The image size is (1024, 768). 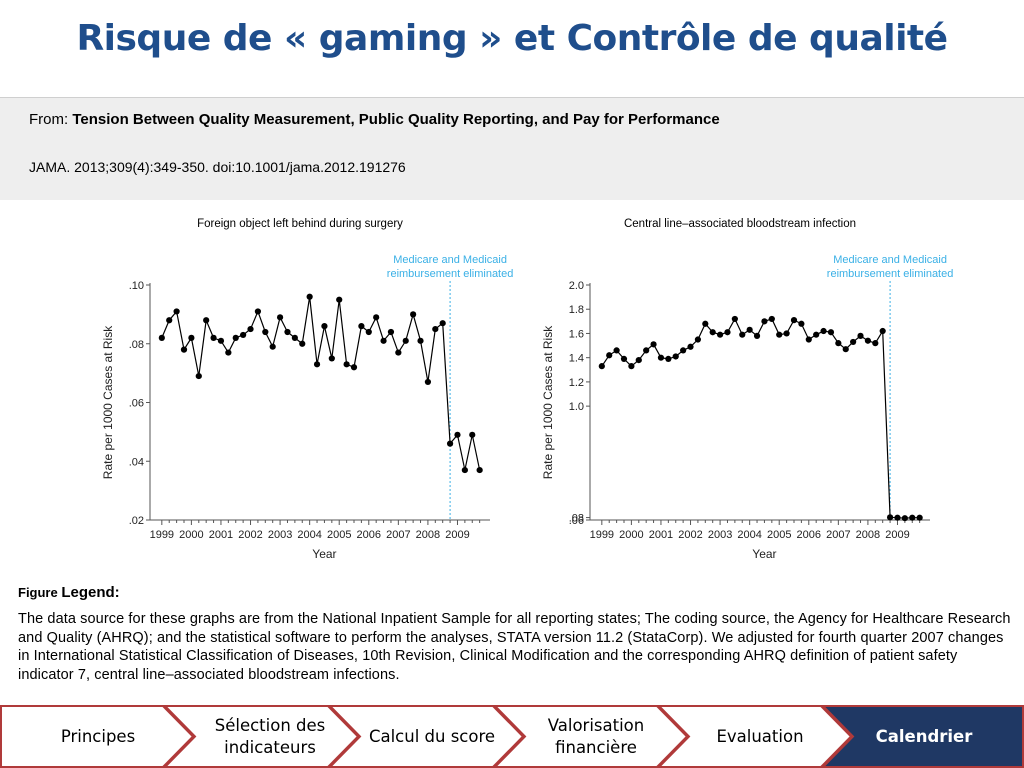 What do you see at coordinates (548, 402) in the screenshot?
I see `chart-clabsi-ylabel: Rate per 1000 Cases at Risk` at bounding box center [548, 402].